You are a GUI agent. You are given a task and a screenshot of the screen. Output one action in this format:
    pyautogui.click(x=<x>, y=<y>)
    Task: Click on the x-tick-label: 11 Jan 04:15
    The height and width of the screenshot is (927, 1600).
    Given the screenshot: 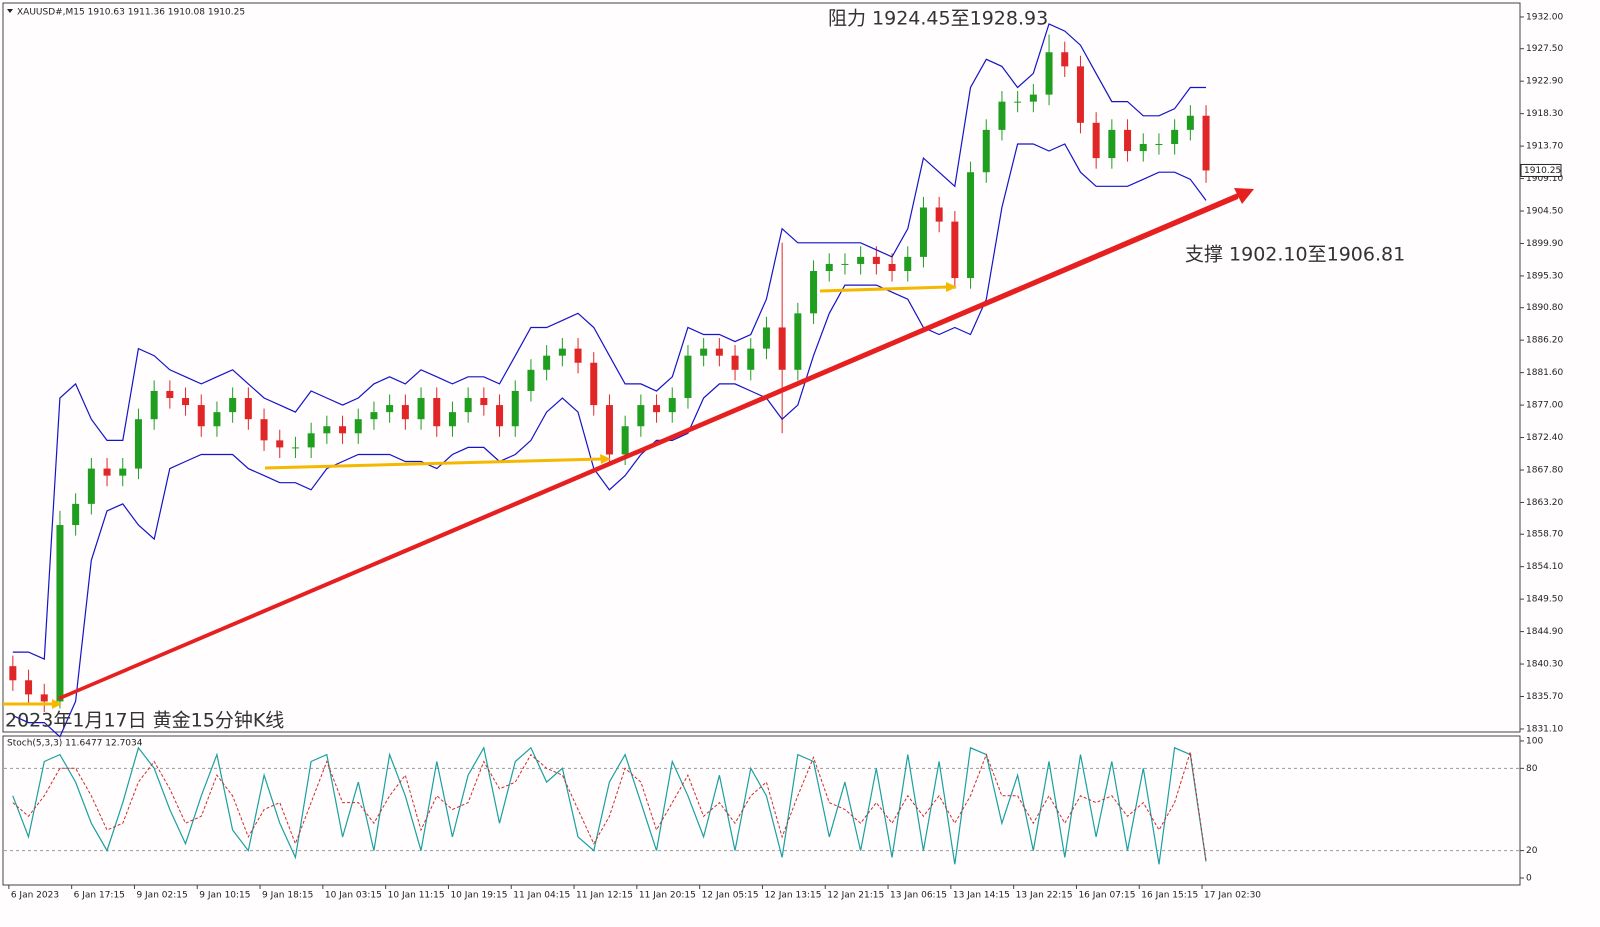 What is the action you would take?
    pyautogui.click(x=541, y=896)
    